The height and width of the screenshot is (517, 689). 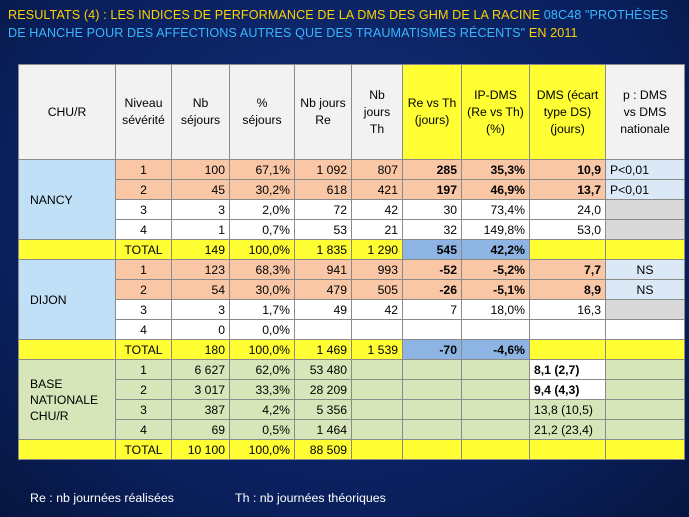 What do you see at coordinates (352, 289) in the screenshot?
I see `table-row: 2 54 30,0% 479 505 -26 -5,1% 8,9 NS` at bounding box center [352, 289].